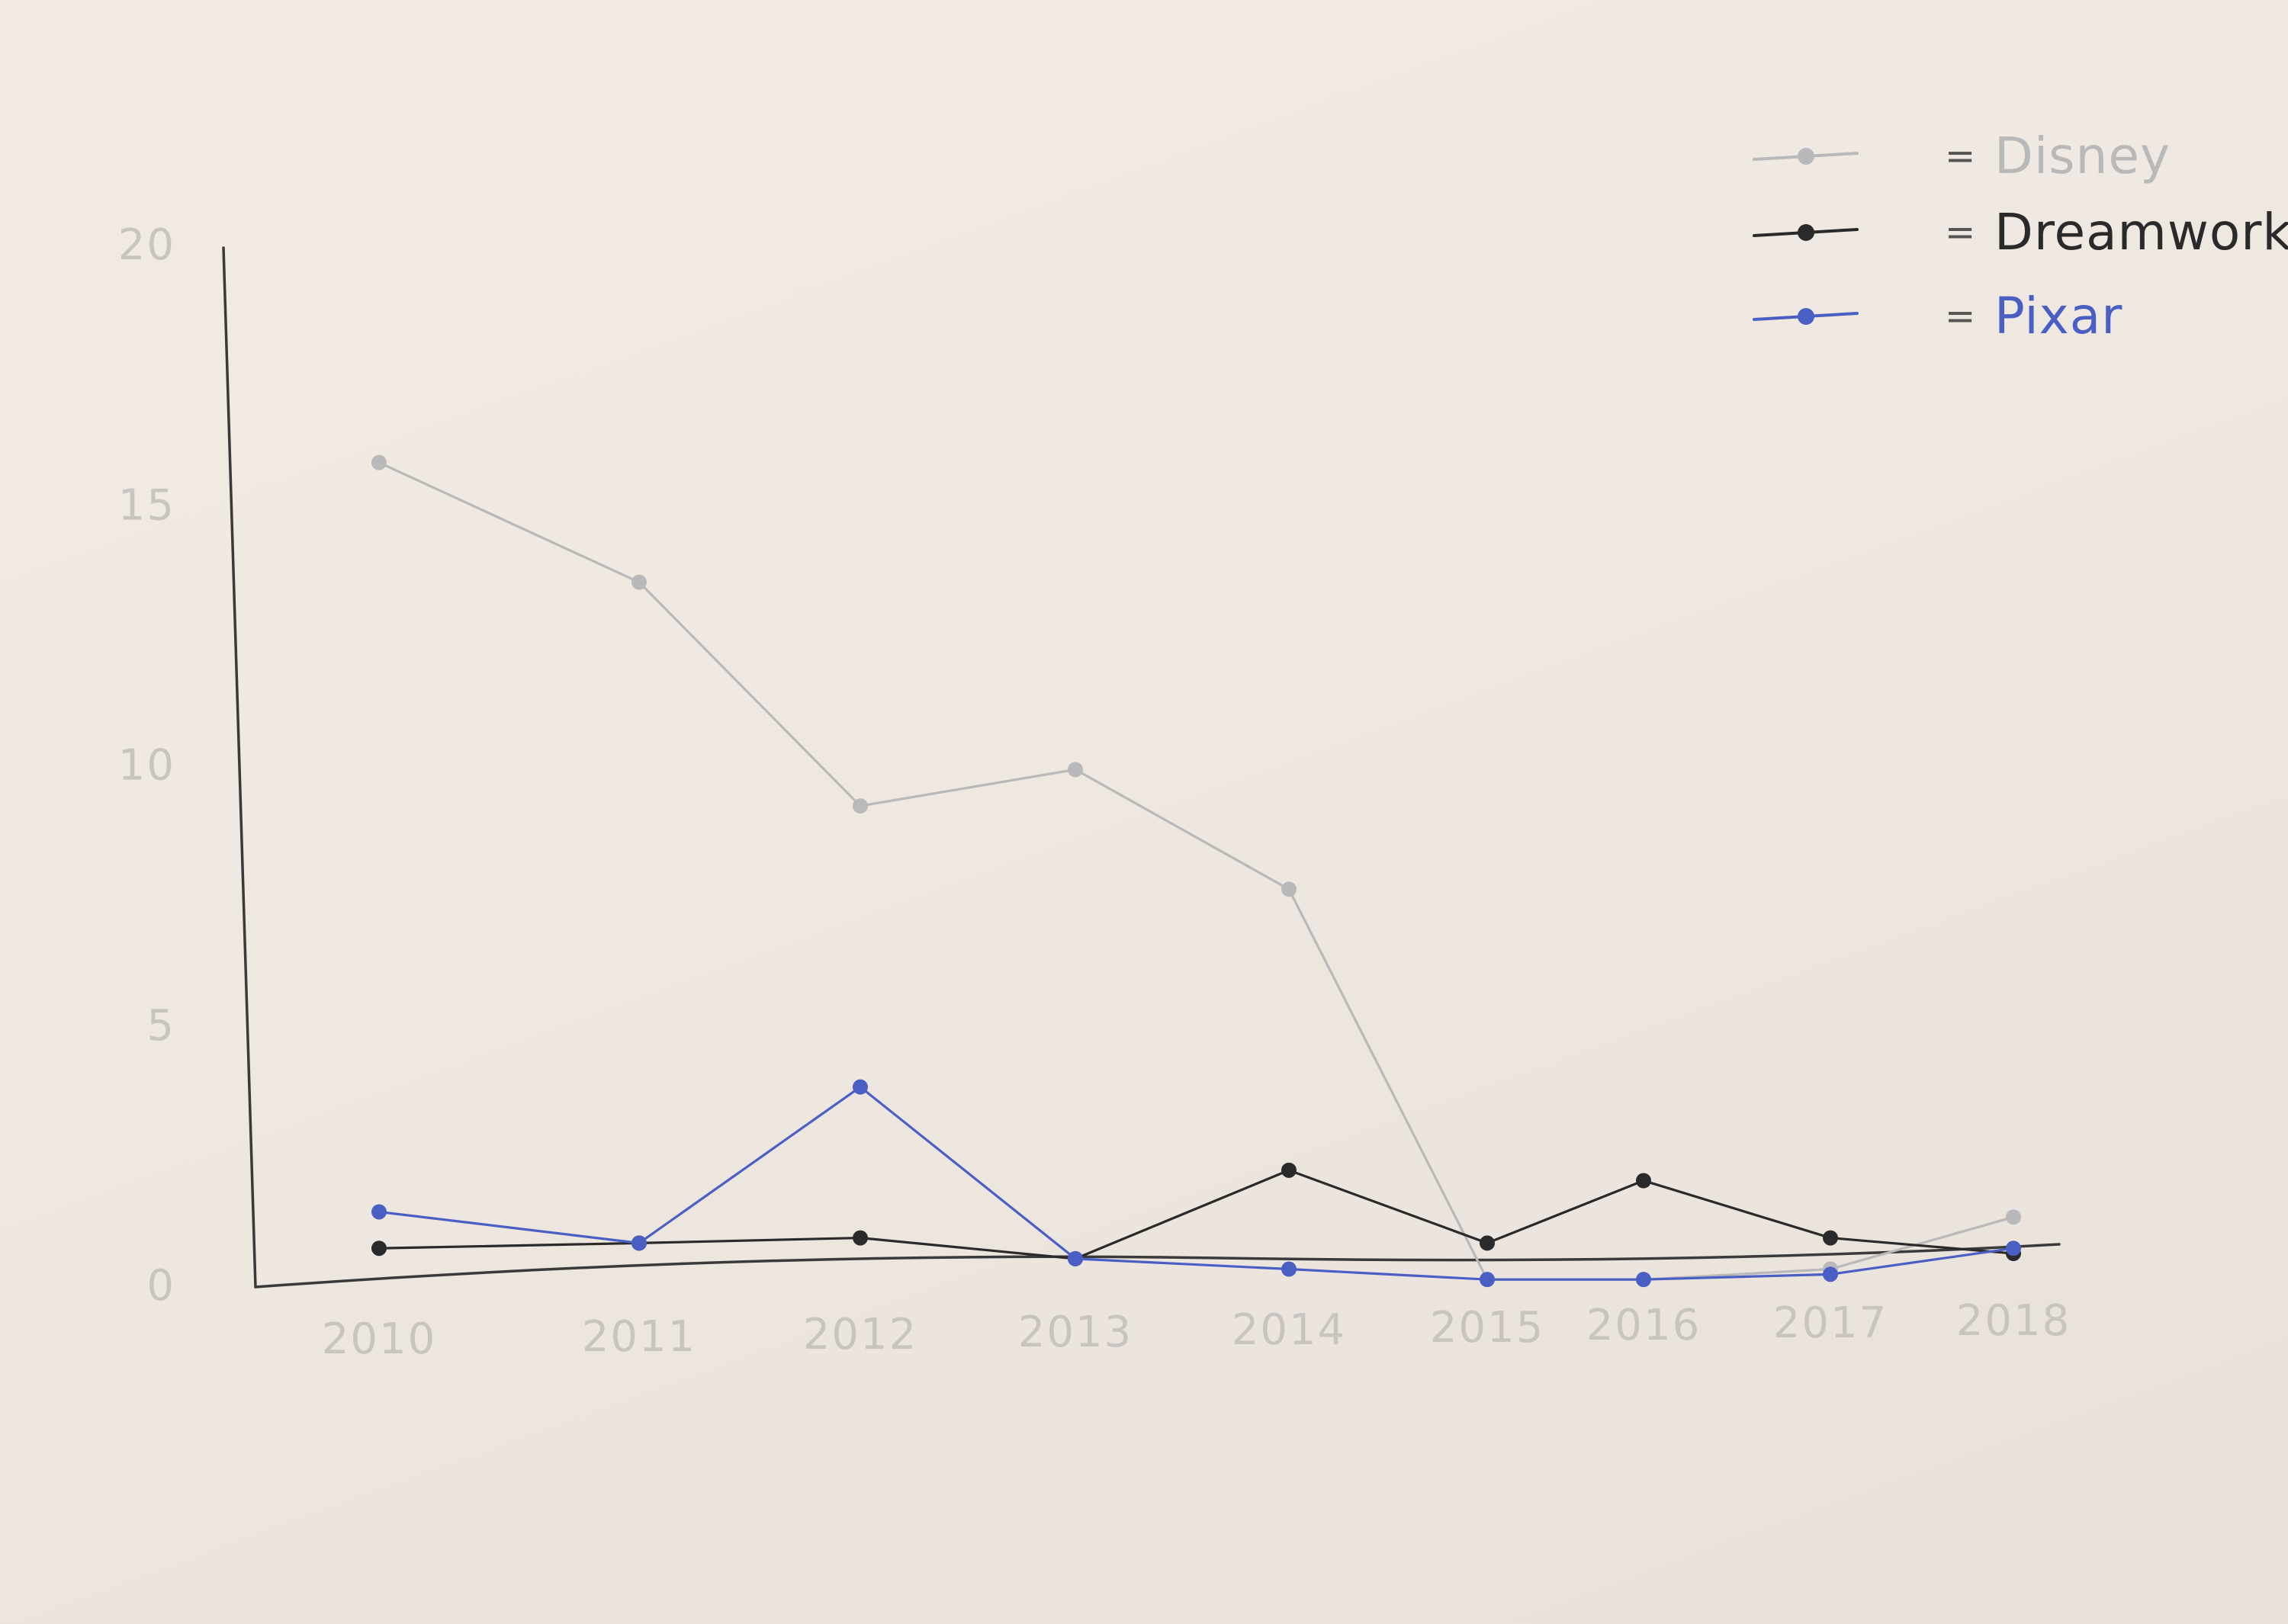 Image resolution: width=2288 pixels, height=1624 pixels. Describe the element at coordinates (1076, 1332) in the screenshot. I see `x-tick-label: 2013` at that location.